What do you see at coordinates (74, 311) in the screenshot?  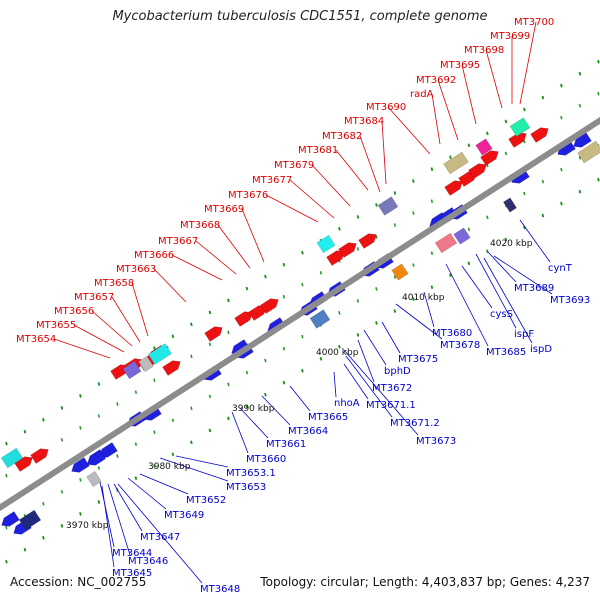 I see `gene-label-forward: MT3656` at bounding box center [74, 311].